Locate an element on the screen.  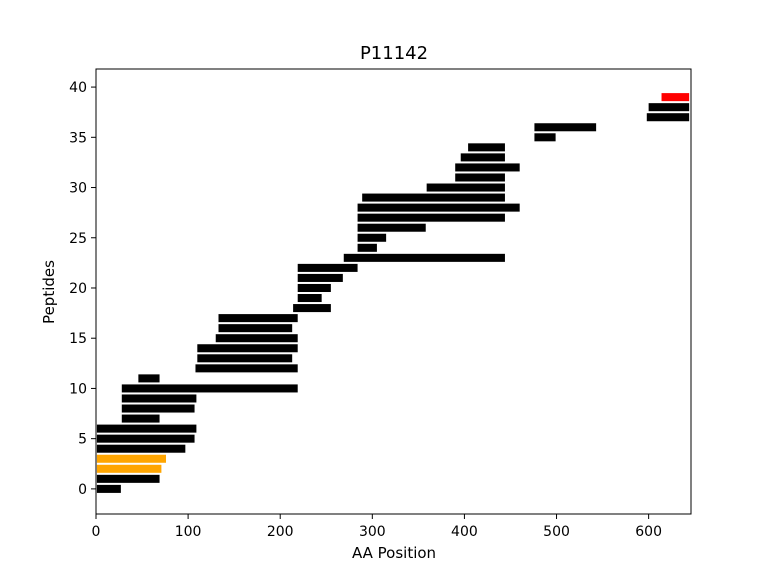
x-axis: 0 100 200 300 400 500 600 is located at coordinates (377, 527).